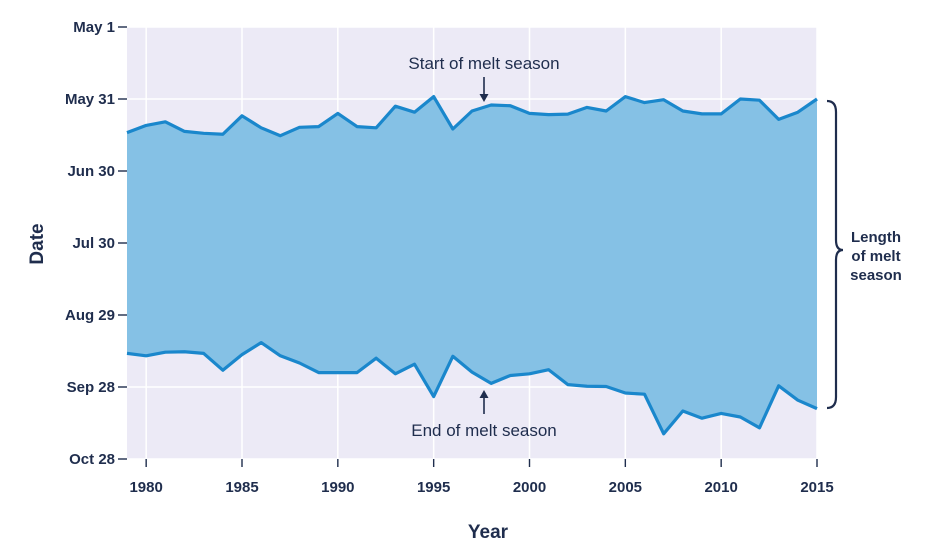 Image resolution: width=928 pixels, height=560 pixels. What do you see at coordinates (625, 487) in the screenshot?
I see `x-tick-label: 2005` at bounding box center [625, 487].